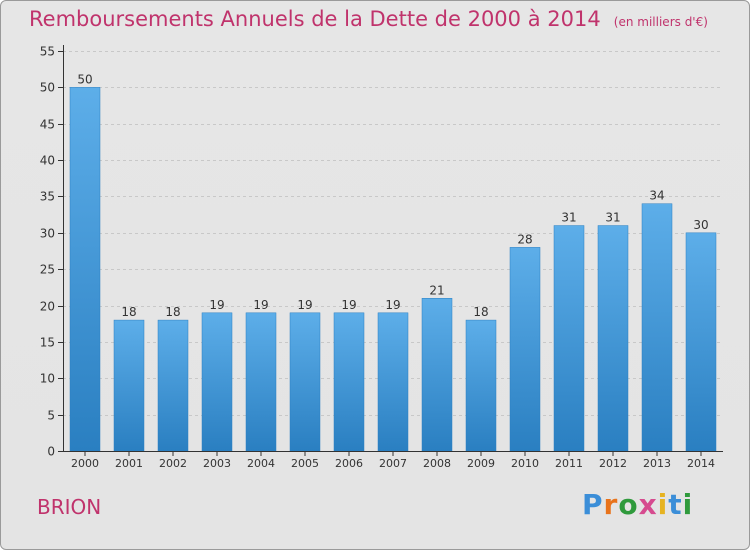 The image size is (750, 550). Describe the element at coordinates (305, 463) in the screenshot. I see `x-tick-label: 2005` at that location.